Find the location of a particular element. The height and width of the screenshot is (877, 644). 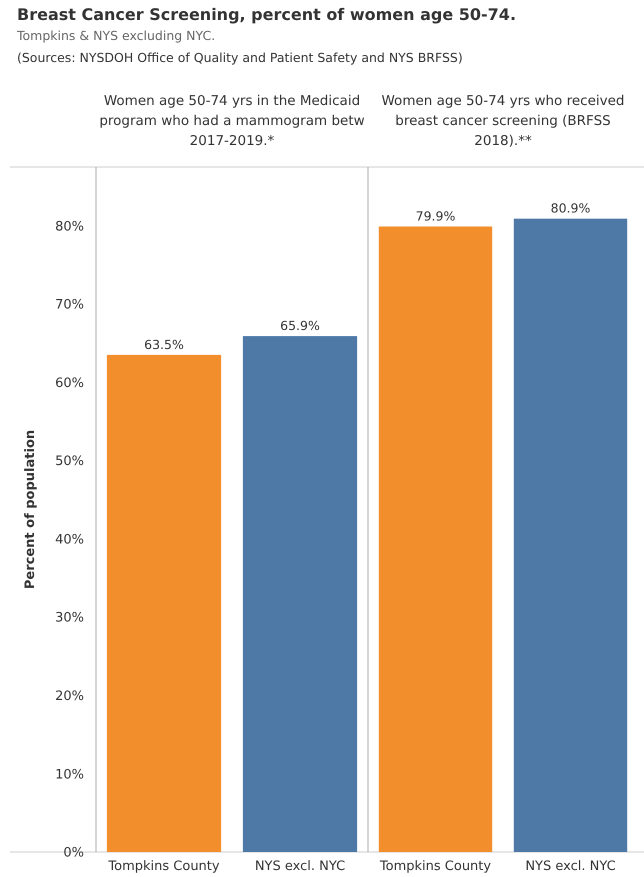

data-label: 65.9% is located at coordinates (300, 326).